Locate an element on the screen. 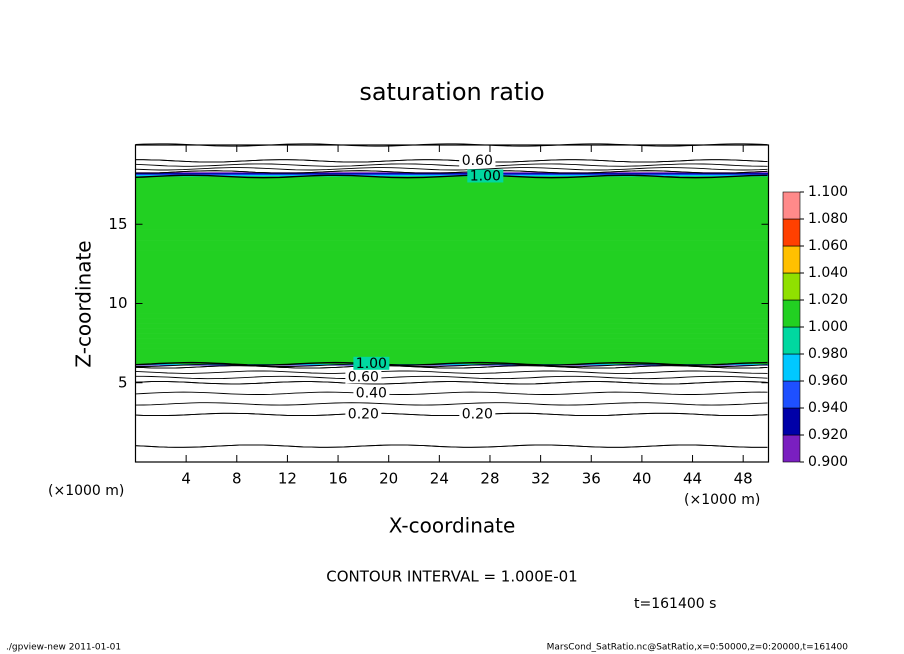  x-unit: (×1000 m) is located at coordinates (722, 500).